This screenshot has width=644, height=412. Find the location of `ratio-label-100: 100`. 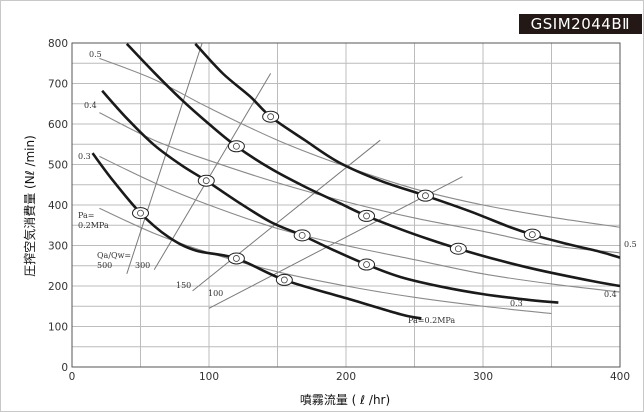

ratio-label-100: 100 is located at coordinates (215, 293).